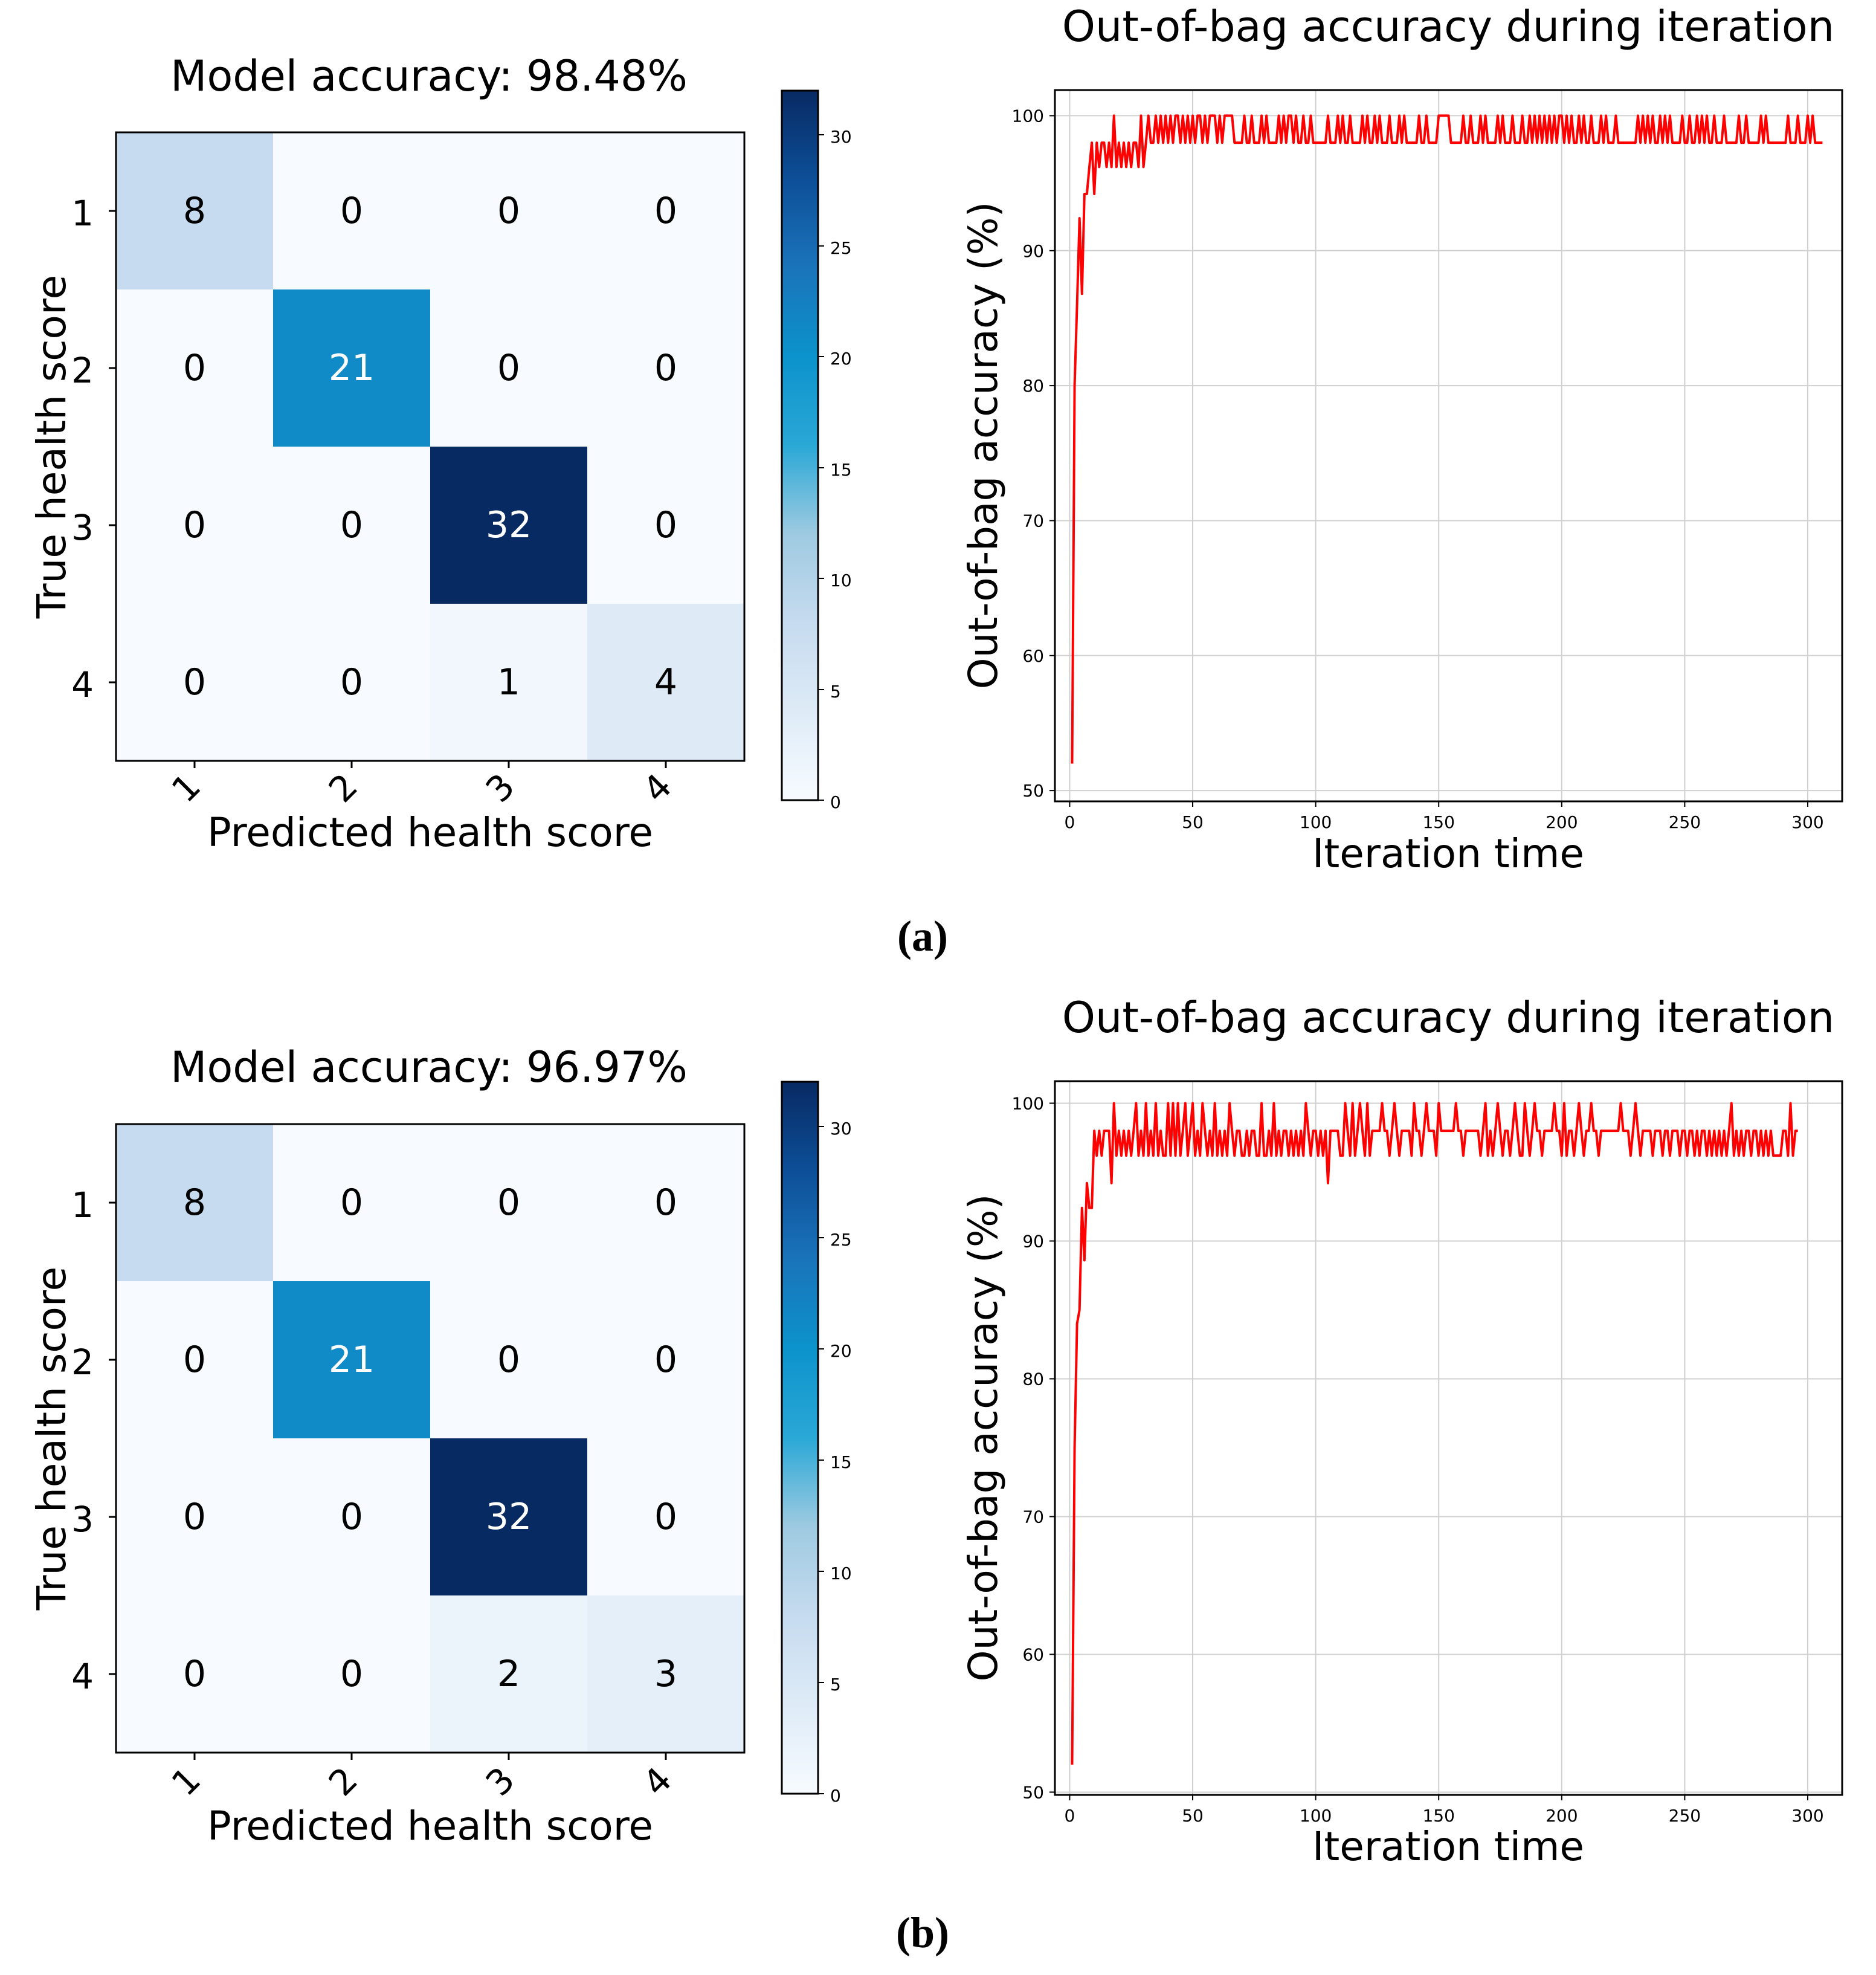 The height and width of the screenshot is (1975, 1876). What do you see at coordinates (1028, 1103) in the screenshot?
I see `y-tick-label: 100` at bounding box center [1028, 1103].